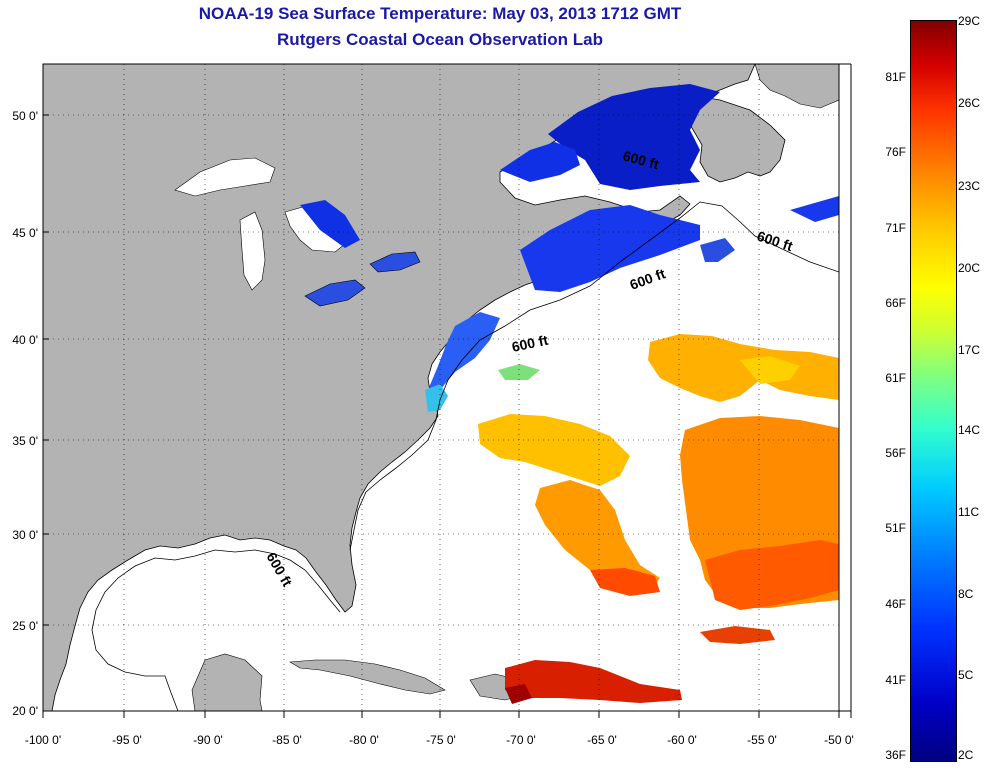  I want to click on colorbar-c-label: 20C, so click(969, 268).